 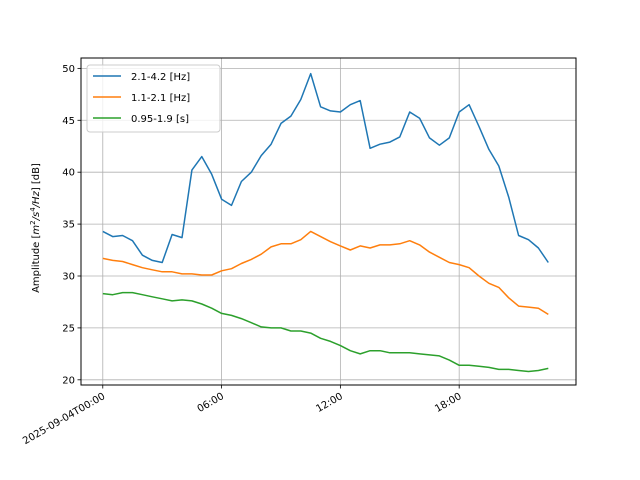 I want to click on y-tick-label: 20, so click(x=68, y=380).